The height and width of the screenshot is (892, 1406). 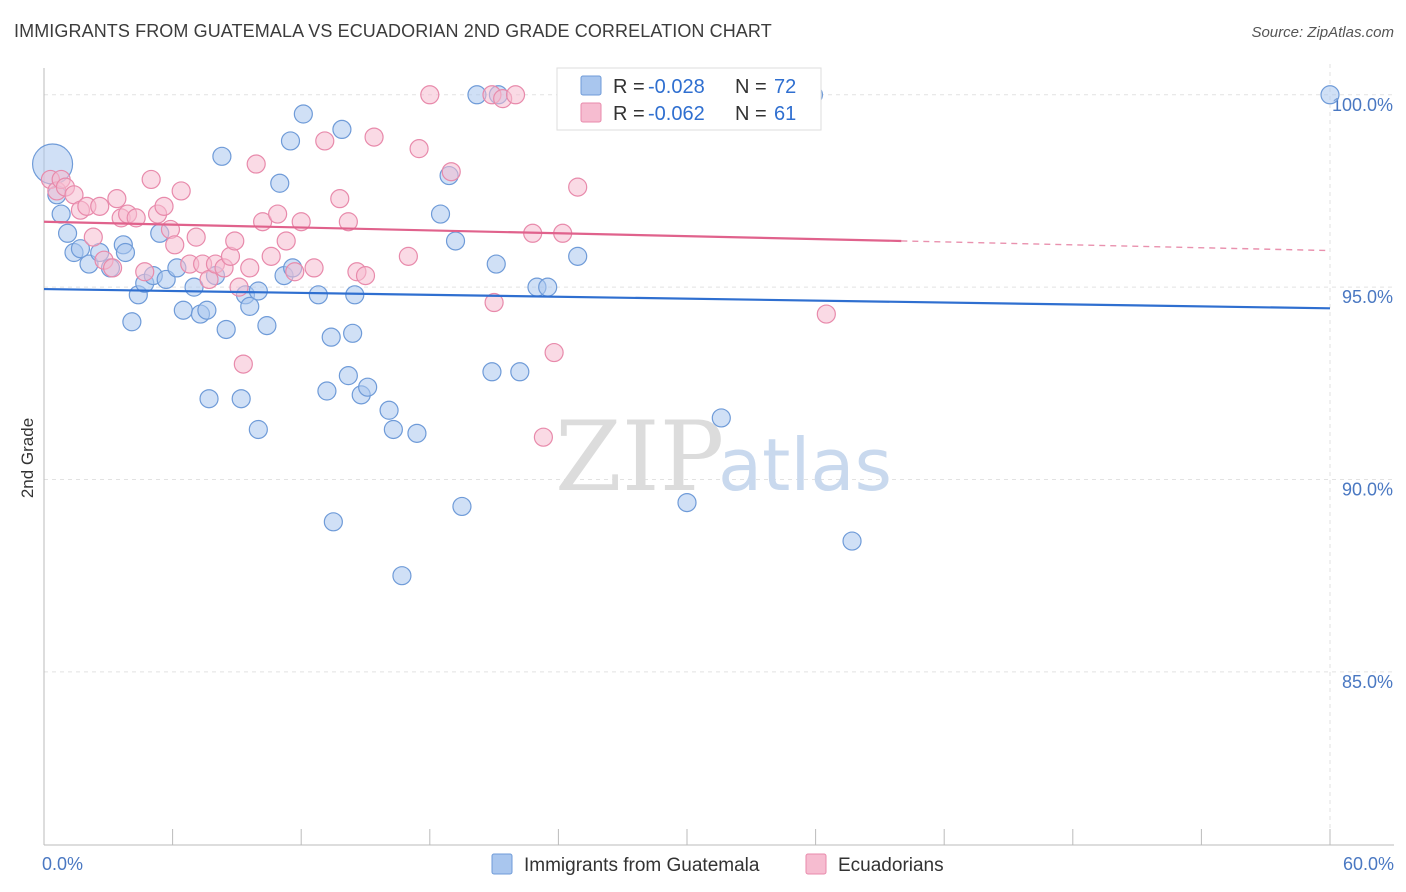 What do you see at coordinates (751, 114) in the screenshot?
I see `legend-n-label-2: N =` at bounding box center [751, 114].